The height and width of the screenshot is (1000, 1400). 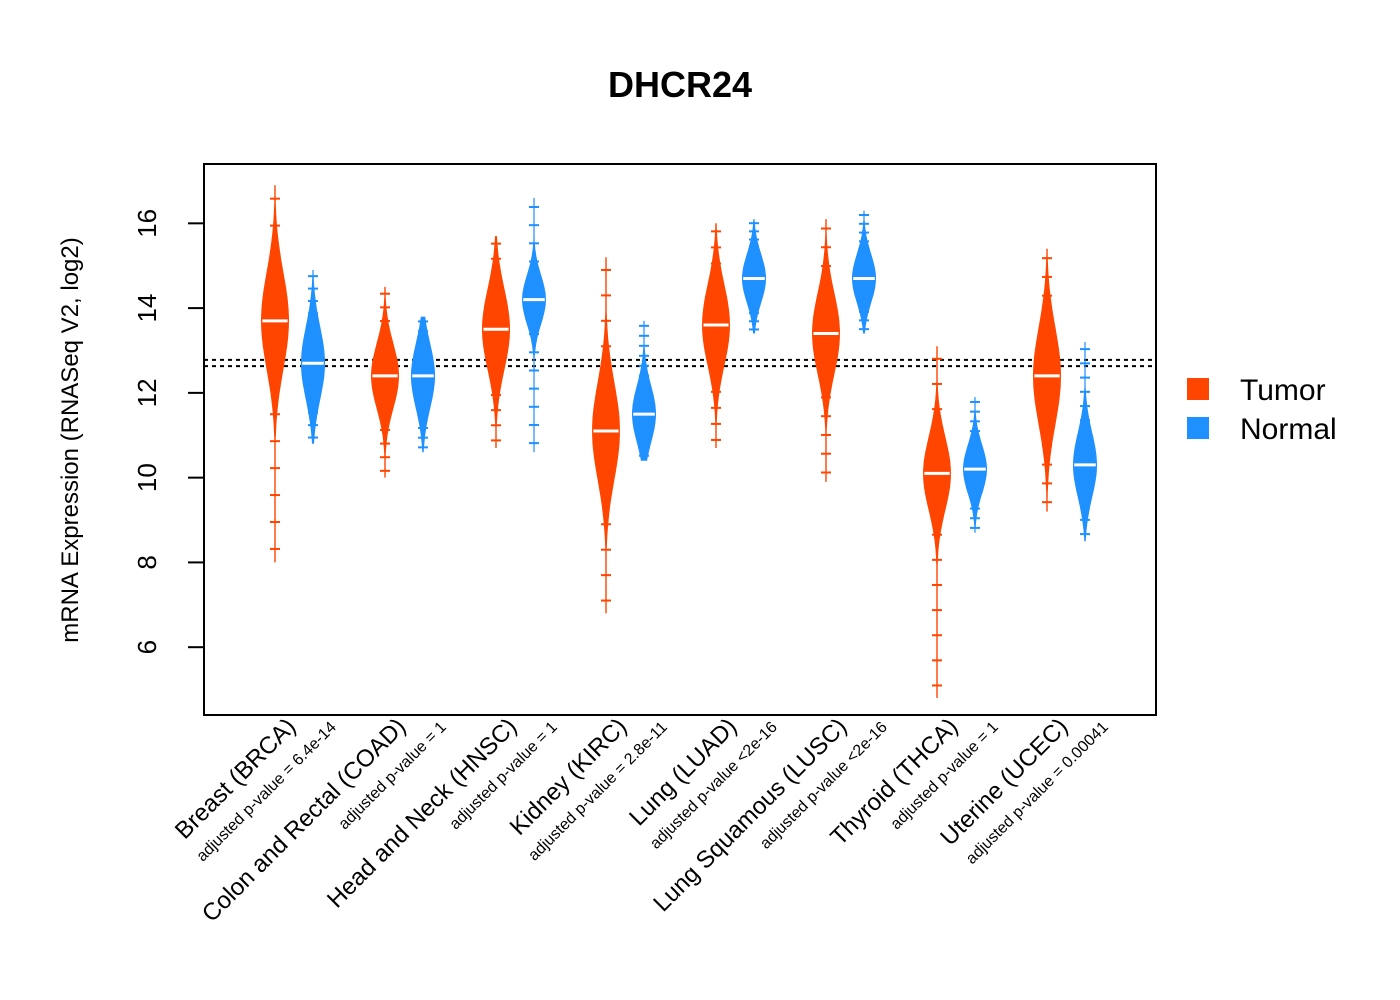 What do you see at coordinates (147, 223) in the screenshot?
I see `y-tick-label: 16` at bounding box center [147, 223].